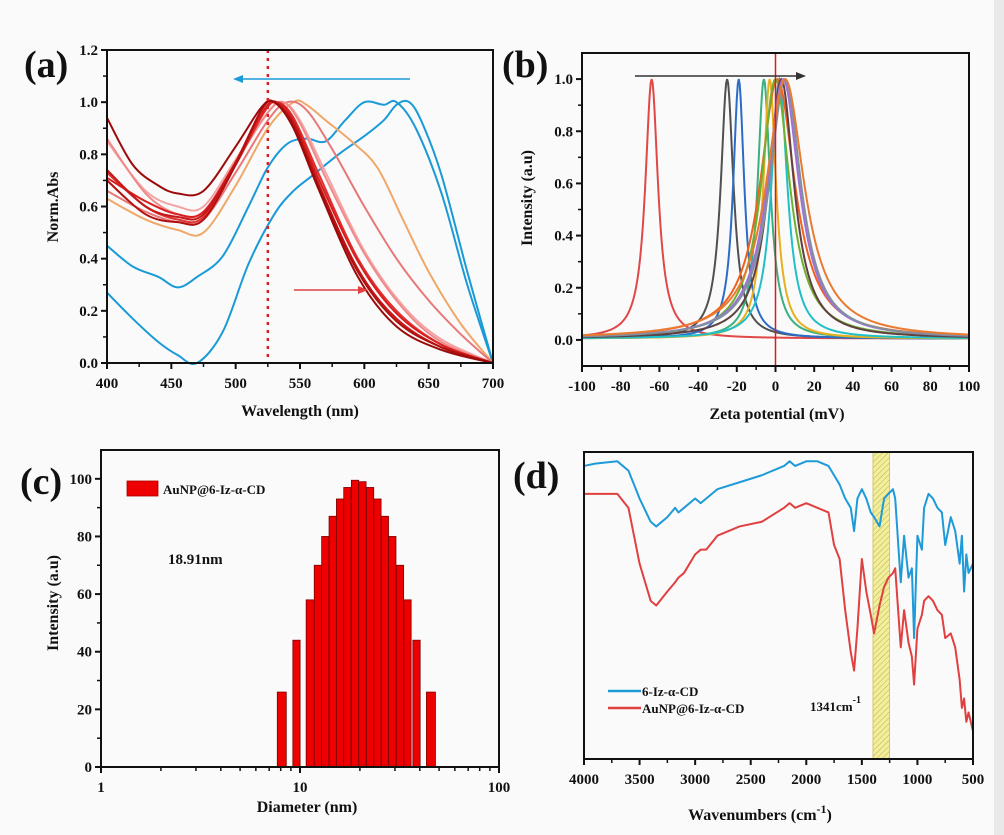  Describe the element at coordinates (999, 417) in the screenshot. I see `right-margin` at that location.